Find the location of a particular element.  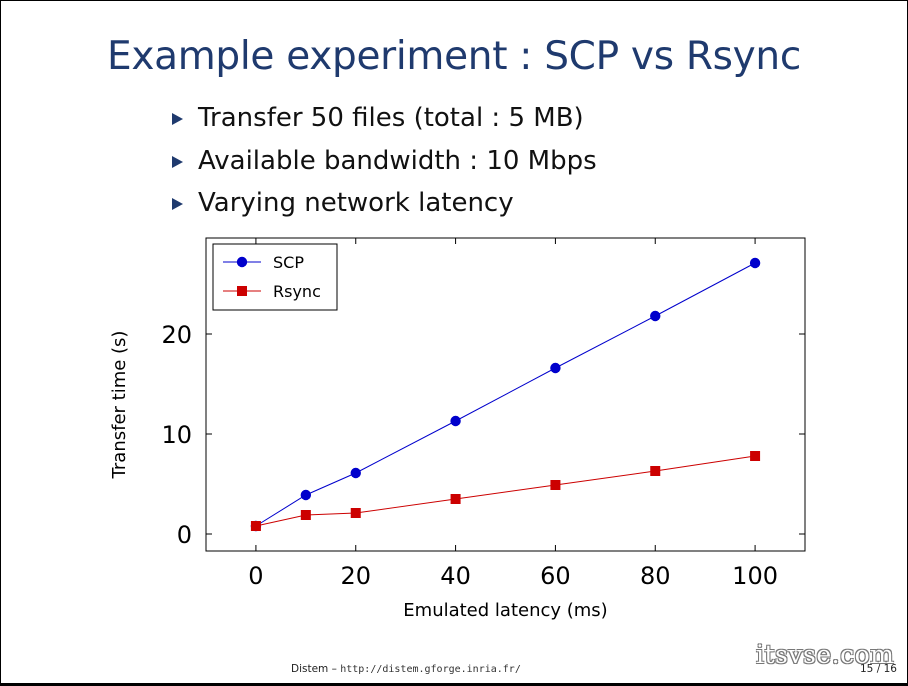

legend-label-scp: SCP is located at coordinates (288, 262).